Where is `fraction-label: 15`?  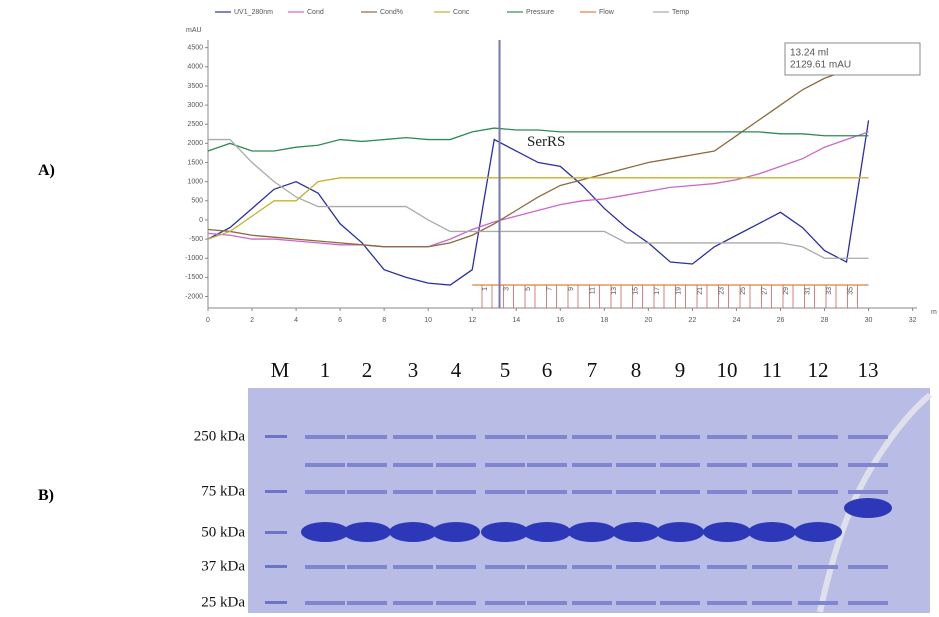
fraction-label: 15 is located at coordinates (635, 291).